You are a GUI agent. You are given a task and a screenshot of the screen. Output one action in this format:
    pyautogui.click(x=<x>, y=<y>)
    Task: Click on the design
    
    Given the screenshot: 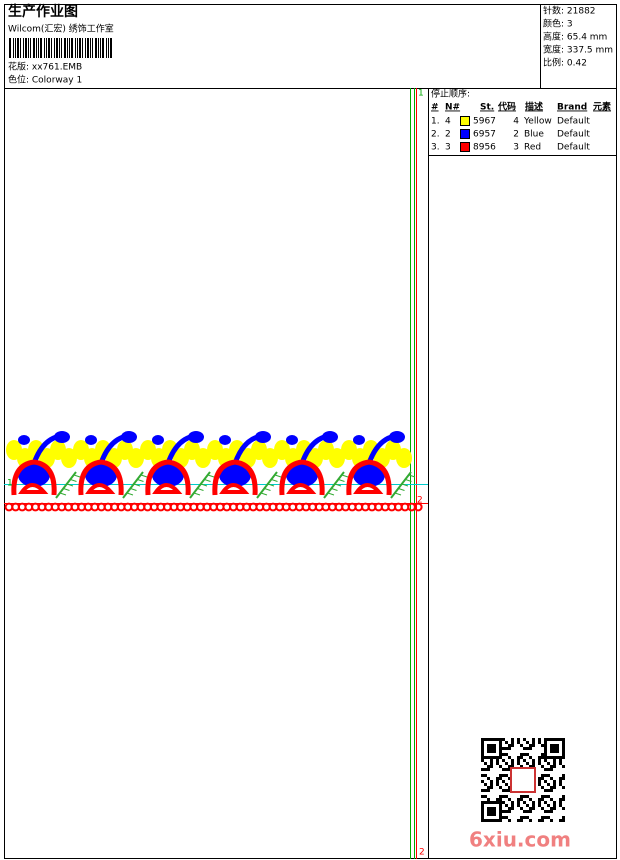 What is the action you would take?
    pyautogui.click(x=213, y=471)
    